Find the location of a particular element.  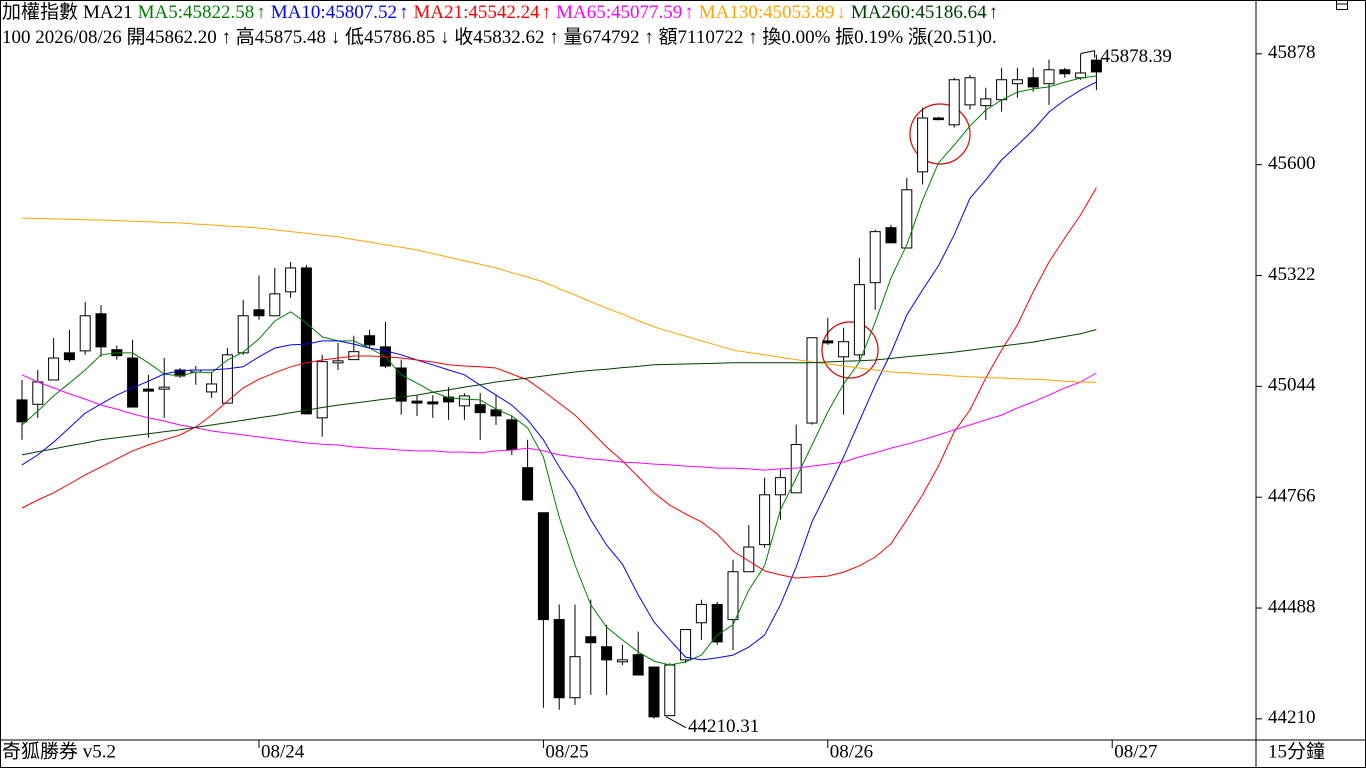

ma-label: MA10:45807.52 is located at coordinates (333, 12).